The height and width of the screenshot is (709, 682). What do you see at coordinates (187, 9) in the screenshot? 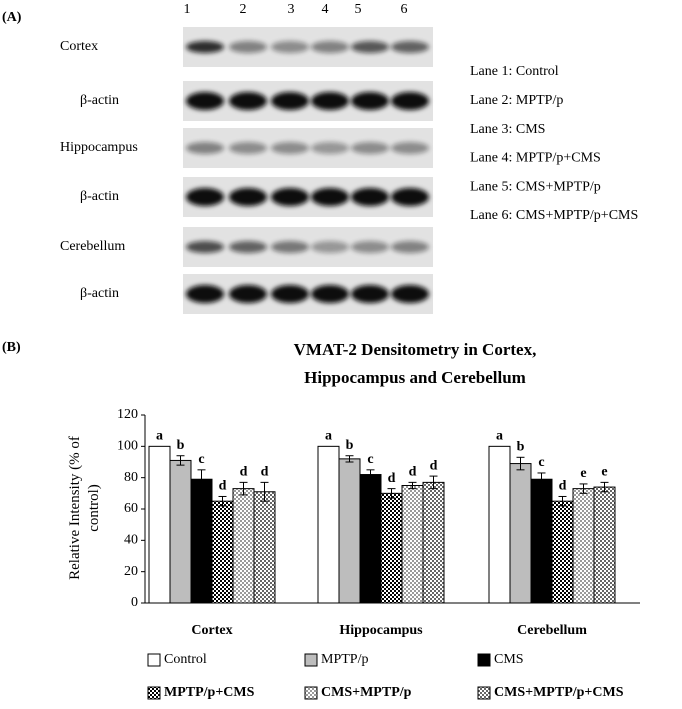
I see `lane-number: 1` at bounding box center [187, 9].